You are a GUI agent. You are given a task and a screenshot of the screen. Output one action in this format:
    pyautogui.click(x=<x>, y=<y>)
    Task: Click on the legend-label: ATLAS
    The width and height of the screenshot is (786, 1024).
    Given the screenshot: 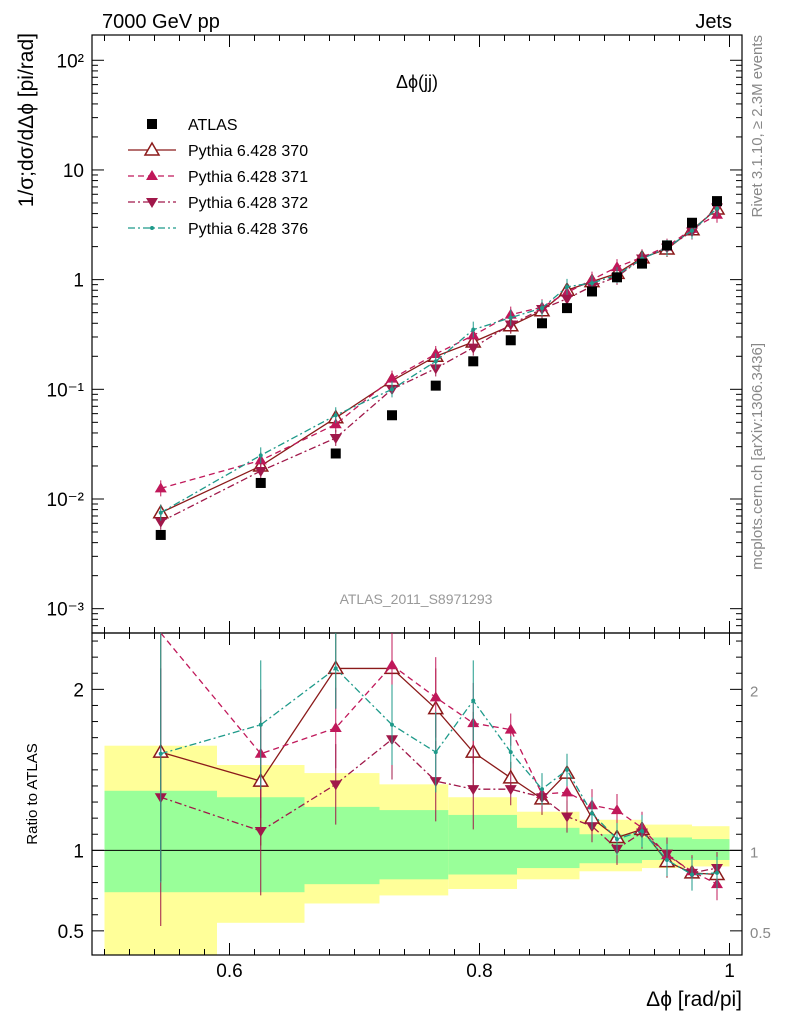 What is the action you would take?
    pyautogui.click(x=213, y=125)
    